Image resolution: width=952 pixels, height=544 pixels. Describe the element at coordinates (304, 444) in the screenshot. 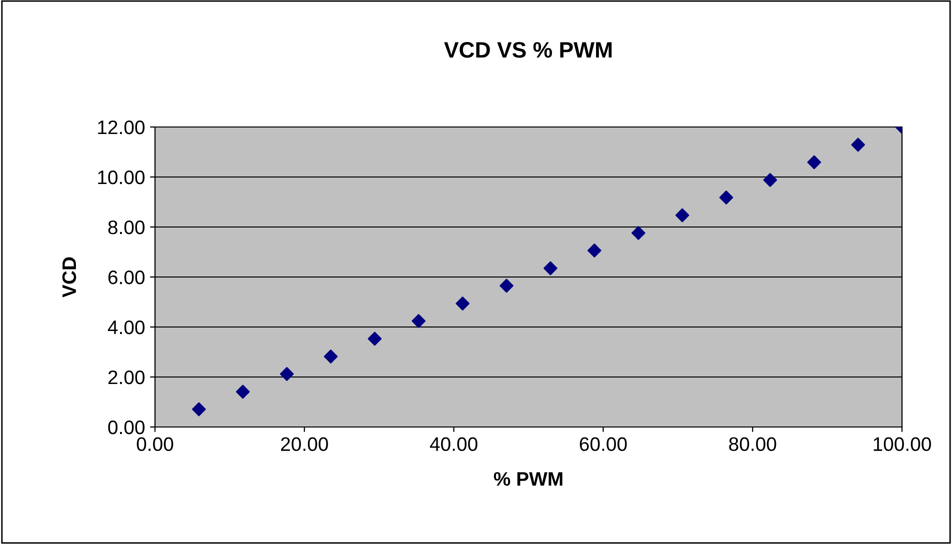

I see `x-tick-label: 20.00` at that location.